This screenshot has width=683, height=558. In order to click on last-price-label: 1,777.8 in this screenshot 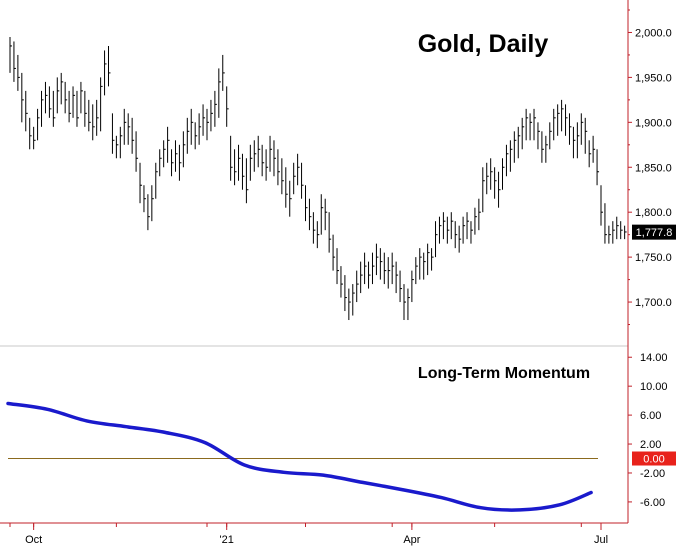, I will do `click(654, 233)`.